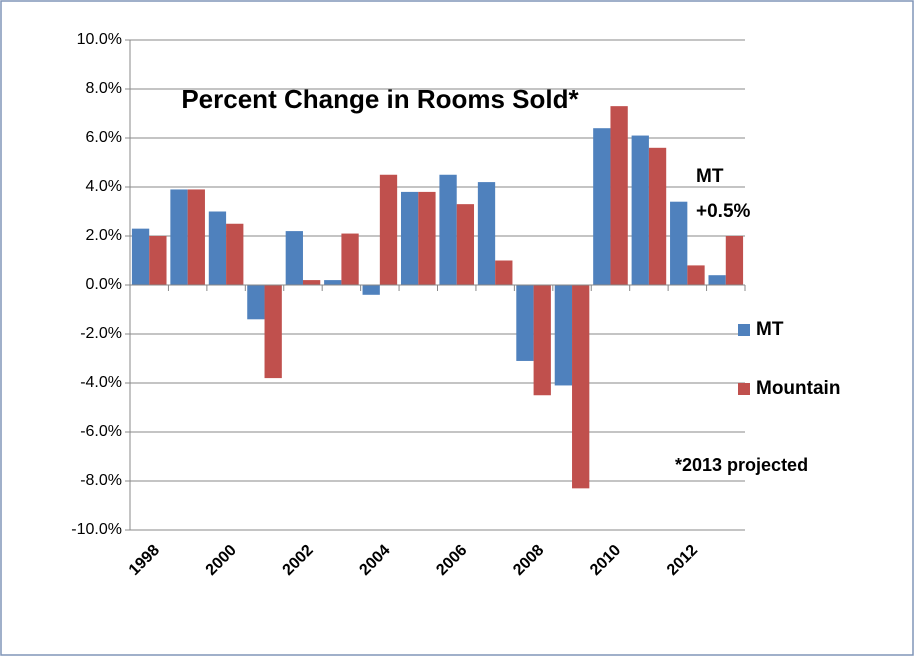 This screenshot has width=914, height=656. Describe the element at coordinates (104, 88) in the screenshot. I see `y-tick-label: 8.0%` at that location.